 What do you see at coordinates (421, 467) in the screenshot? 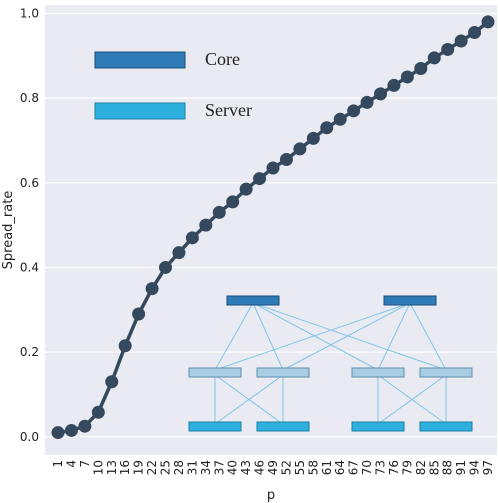
I see `x-tick-label: 82` at bounding box center [421, 467].